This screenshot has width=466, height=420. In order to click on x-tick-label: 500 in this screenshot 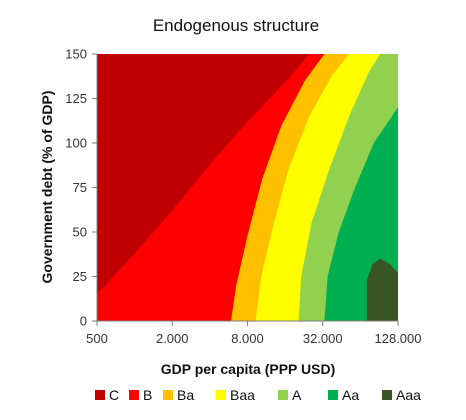, I will do `click(97, 338)`.